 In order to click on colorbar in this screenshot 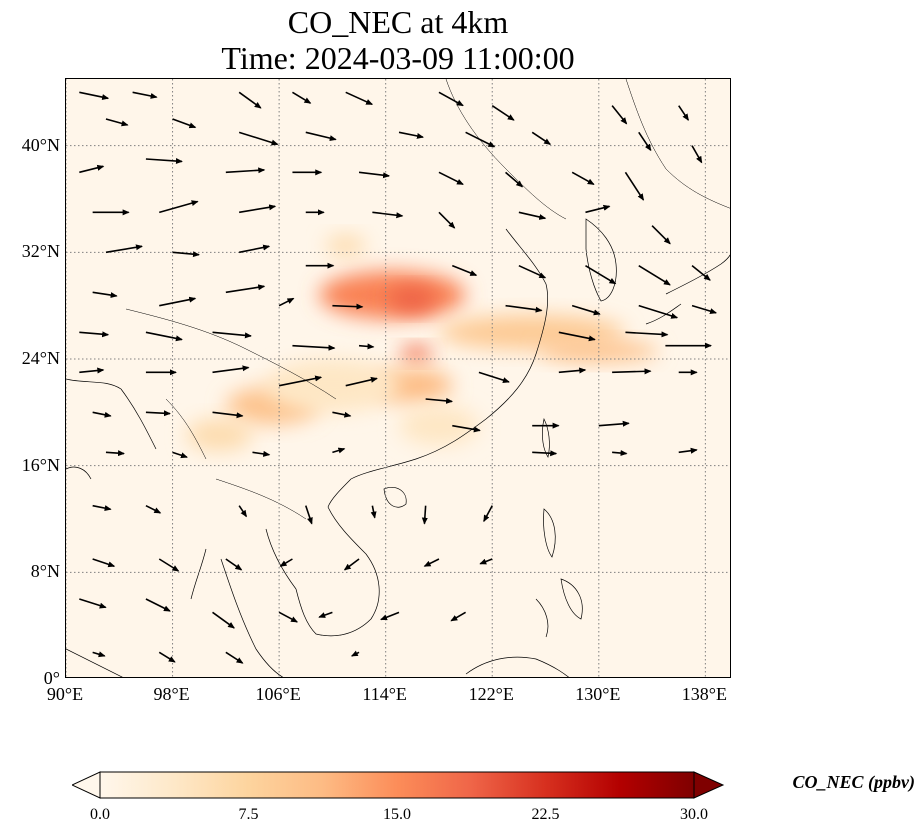, I will do `click(398, 785)`.